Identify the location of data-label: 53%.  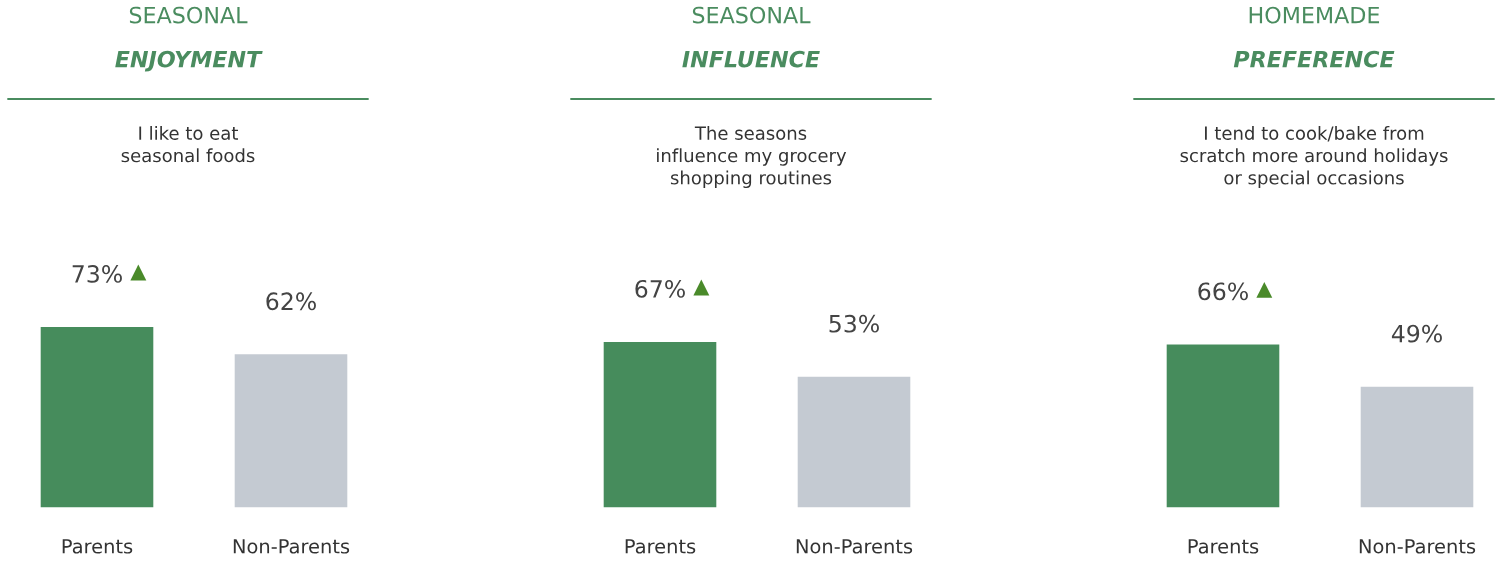
(854, 323).